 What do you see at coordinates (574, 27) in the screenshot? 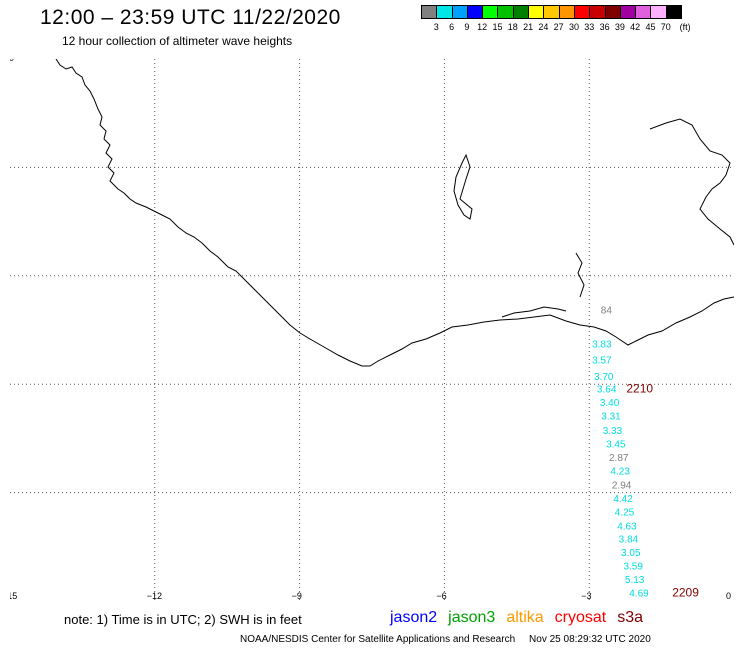
I see `color-scale-label: 30` at bounding box center [574, 27].